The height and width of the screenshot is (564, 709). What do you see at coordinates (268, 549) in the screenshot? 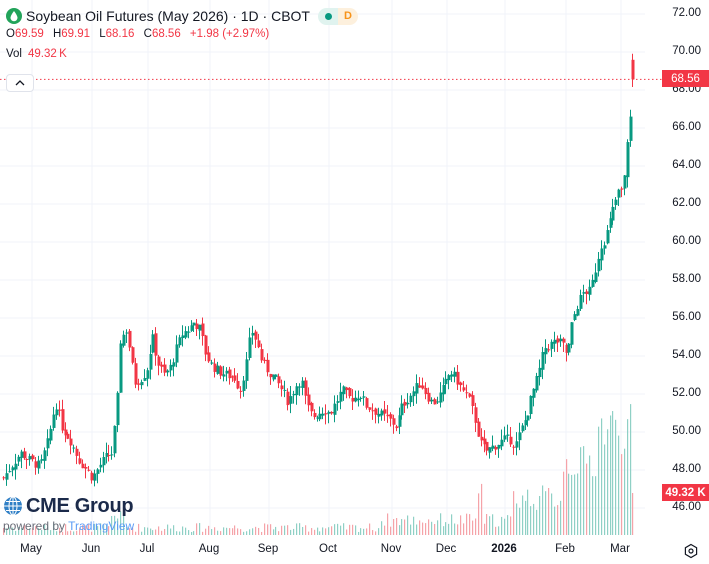
I see `time-axis-label: Sep` at bounding box center [268, 549].